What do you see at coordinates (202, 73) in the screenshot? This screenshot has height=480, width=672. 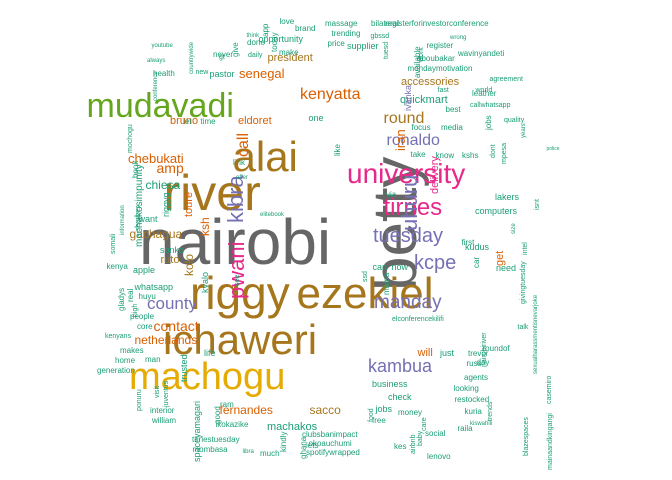 I see `cloud-word: new` at bounding box center [202, 73].